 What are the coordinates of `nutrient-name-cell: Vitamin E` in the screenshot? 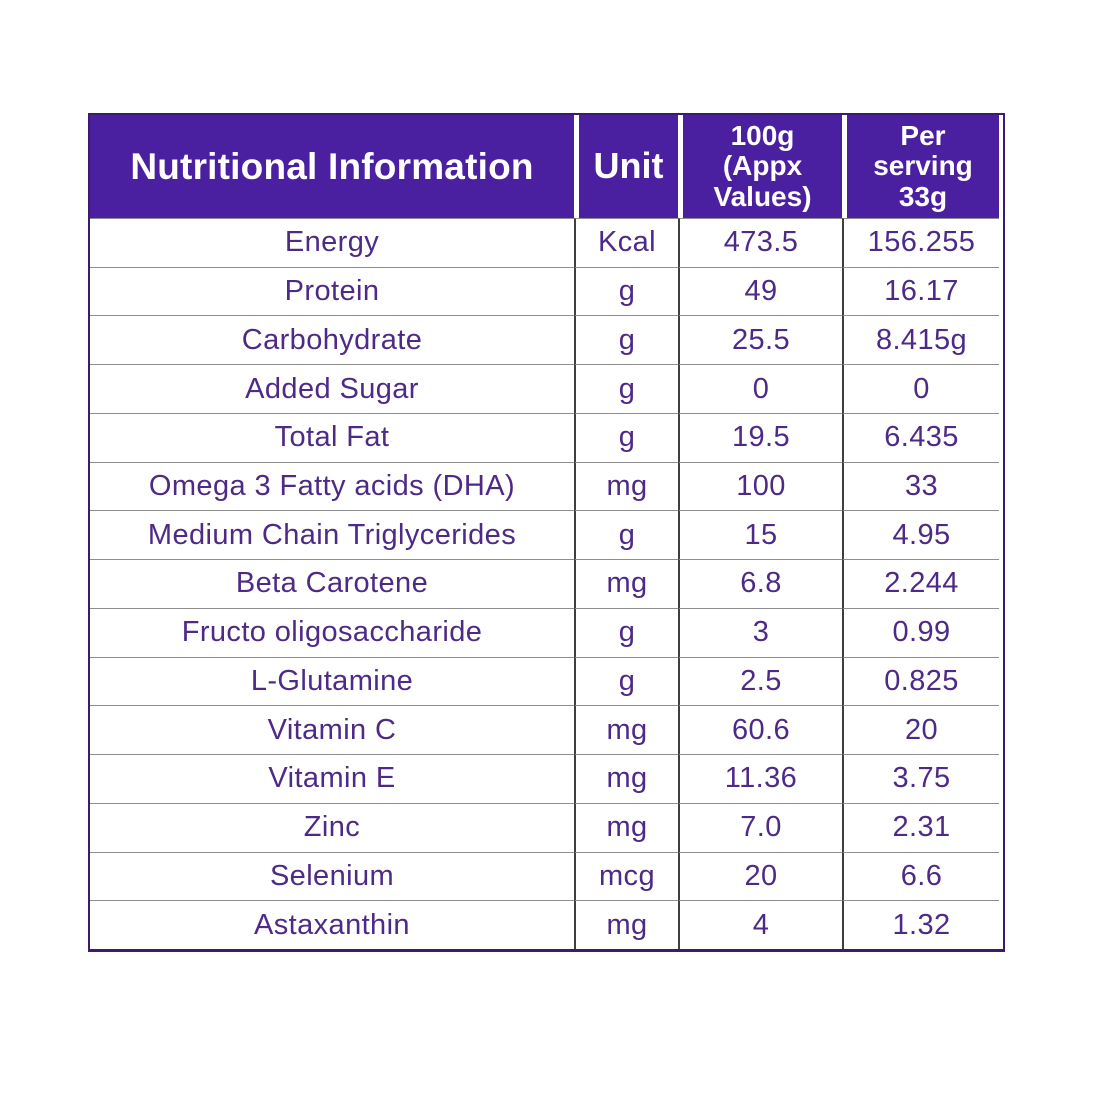 It's located at (332, 778).